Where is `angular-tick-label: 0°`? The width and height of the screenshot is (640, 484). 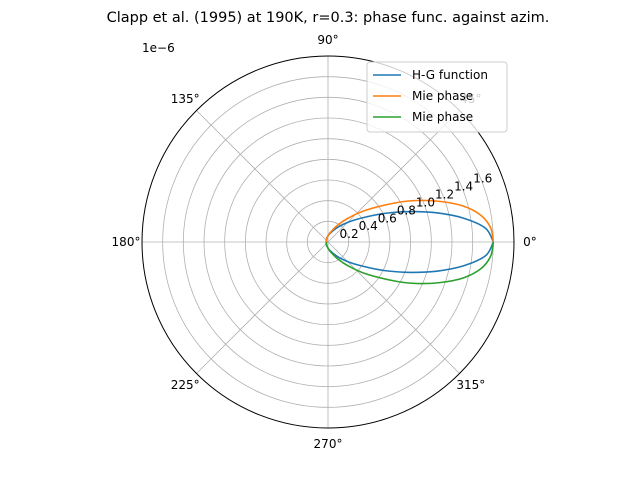 angular-tick-label: 0° is located at coordinates (530, 242).